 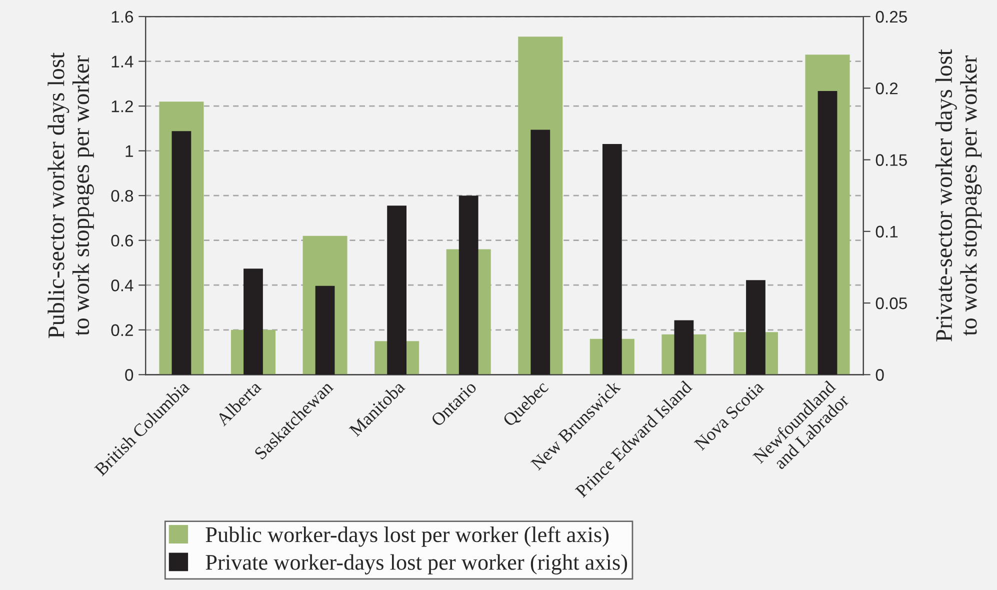 What do you see at coordinates (887, 88) in the screenshot?
I see `y2-tick-label: 0.2` at bounding box center [887, 88].